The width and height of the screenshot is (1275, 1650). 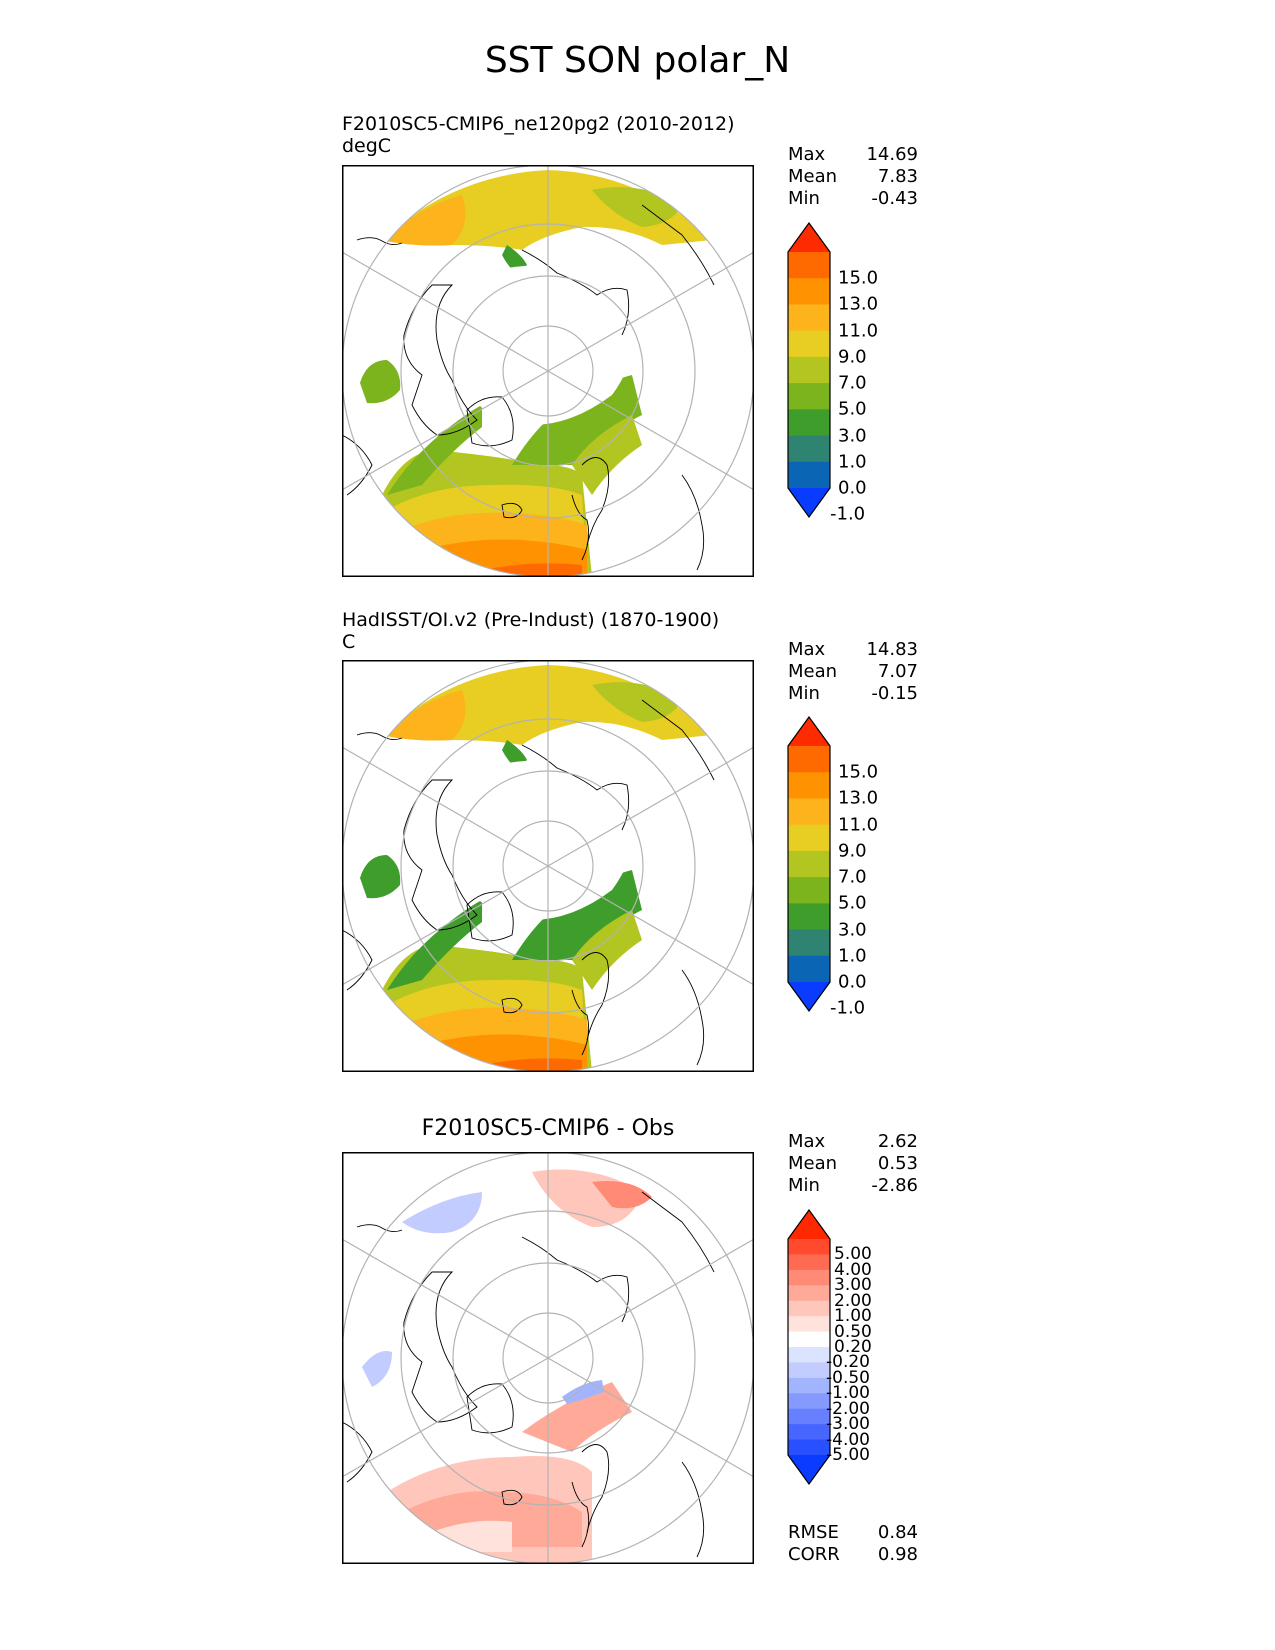 I want to click on stat-mean: Mean 0.53, so click(x=853, y=1163).